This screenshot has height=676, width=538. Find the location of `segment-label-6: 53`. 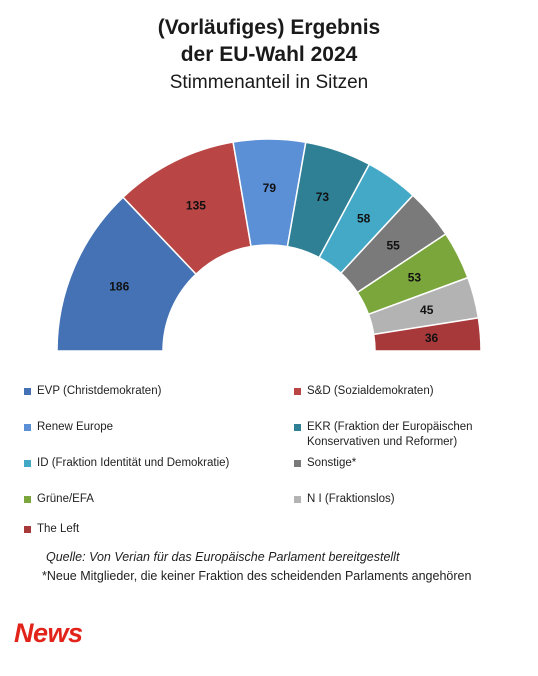

segment-label-6: 53 is located at coordinates (415, 277).